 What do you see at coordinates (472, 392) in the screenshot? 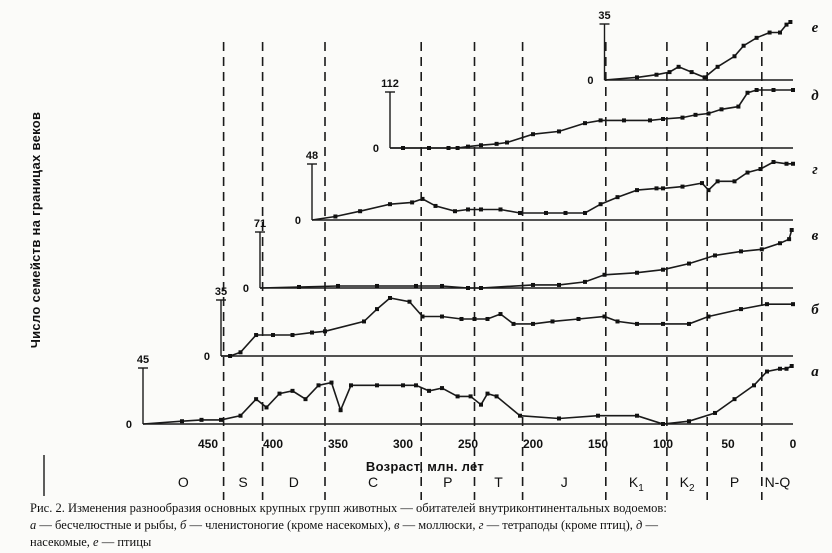
I see `series-panel-1: 45 0 а` at bounding box center [472, 392].